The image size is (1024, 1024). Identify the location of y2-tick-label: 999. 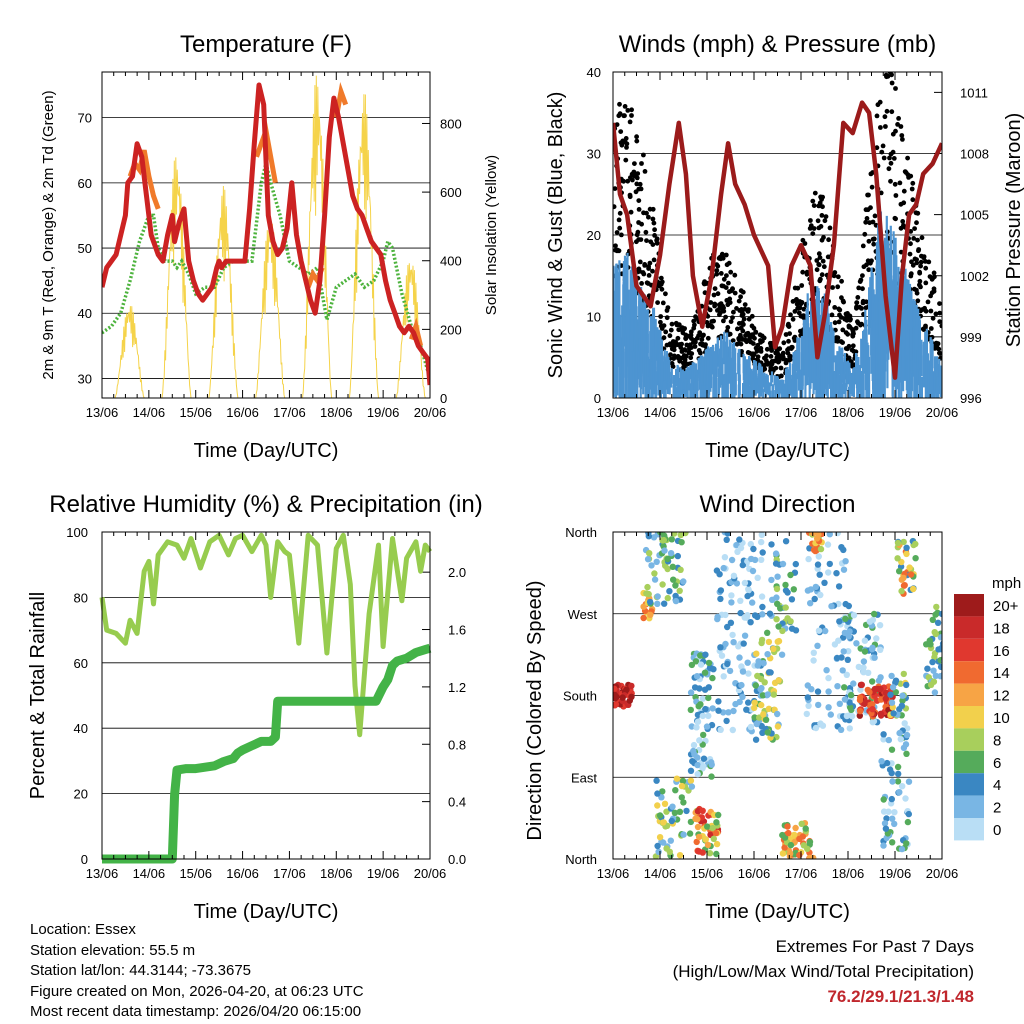
(971, 337).